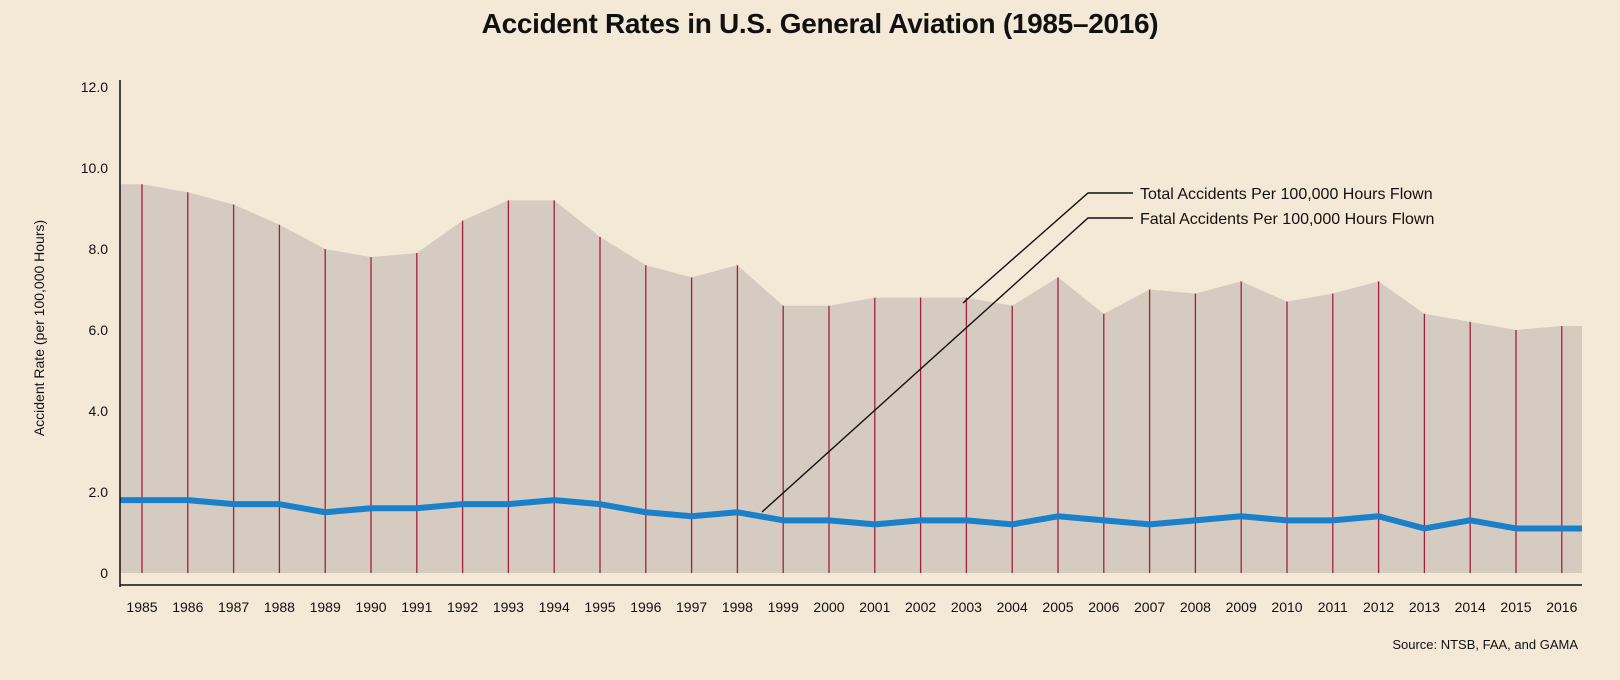  Describe the element at coordinates (99, 411) in the screenshot. I see `y-tick-label-4.0: 4.0` at that location.